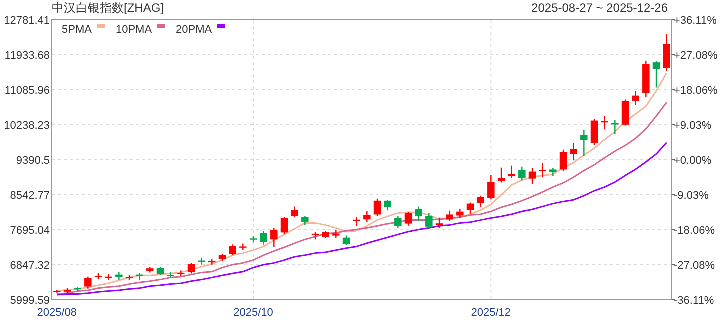  I want to click on x-tick-label: 2025/10, so click(254, 313).